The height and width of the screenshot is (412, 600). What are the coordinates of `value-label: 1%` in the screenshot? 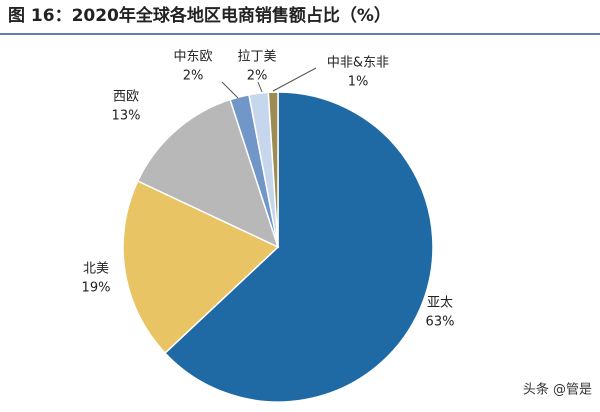 It's located at (358, 82).